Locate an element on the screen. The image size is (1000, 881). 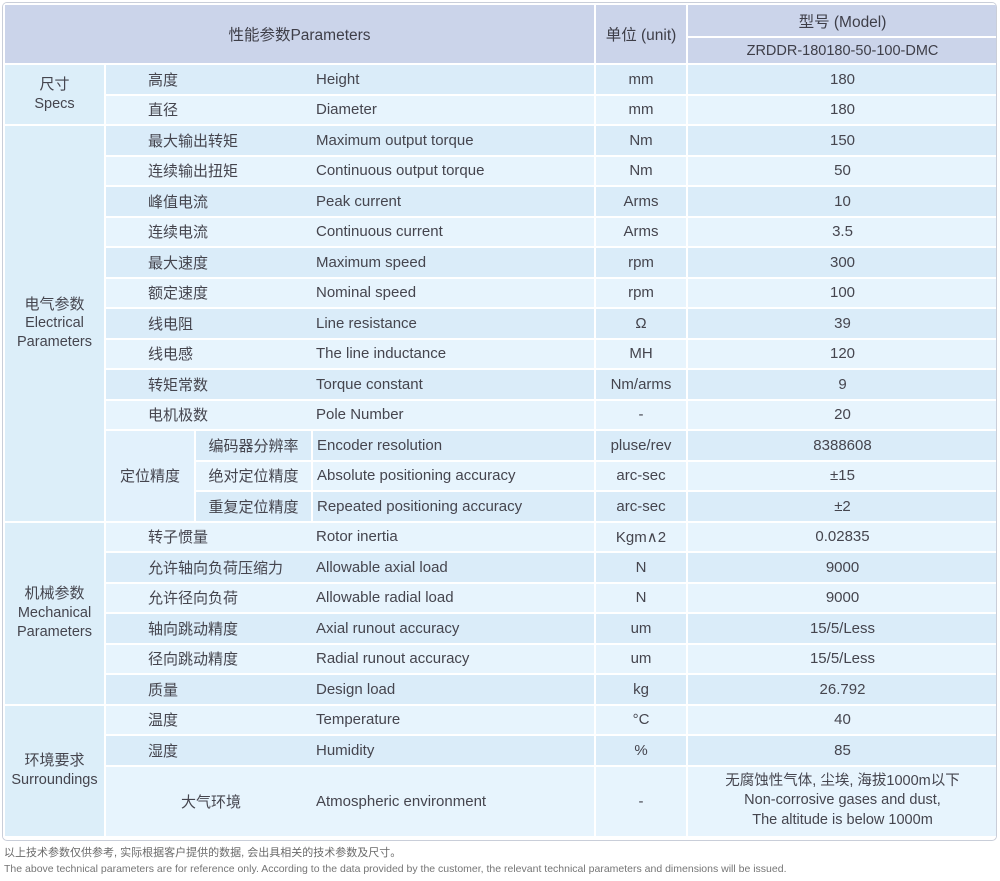
param-label-cell: 电机极数 Pole Number is located at coordinates (350, 414).